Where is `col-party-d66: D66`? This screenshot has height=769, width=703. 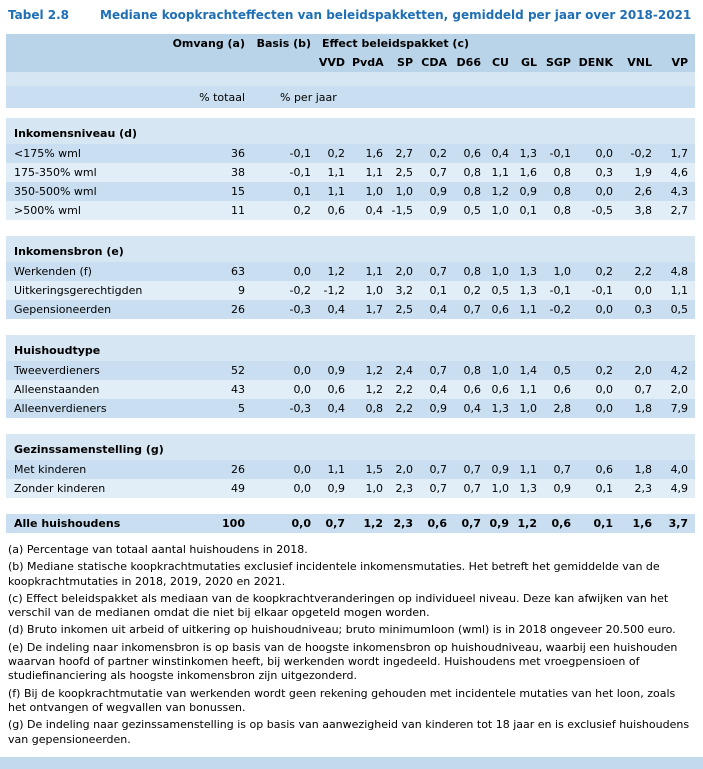
col-party-d66: D66 is located at coordinates (471, 62).